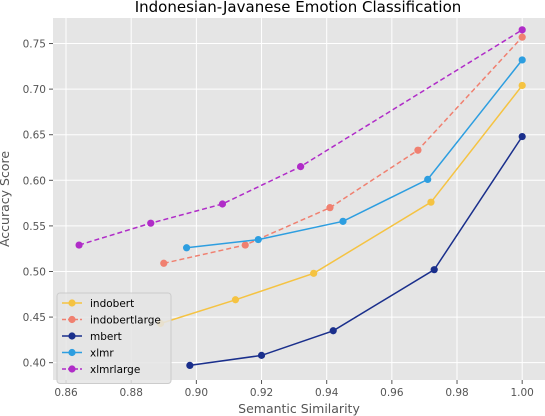  I want to click on y-axis-ticks: 0.40 0.45 0.50 0.55 0.60 0.65 0.70 0.75, so click(38, 204).